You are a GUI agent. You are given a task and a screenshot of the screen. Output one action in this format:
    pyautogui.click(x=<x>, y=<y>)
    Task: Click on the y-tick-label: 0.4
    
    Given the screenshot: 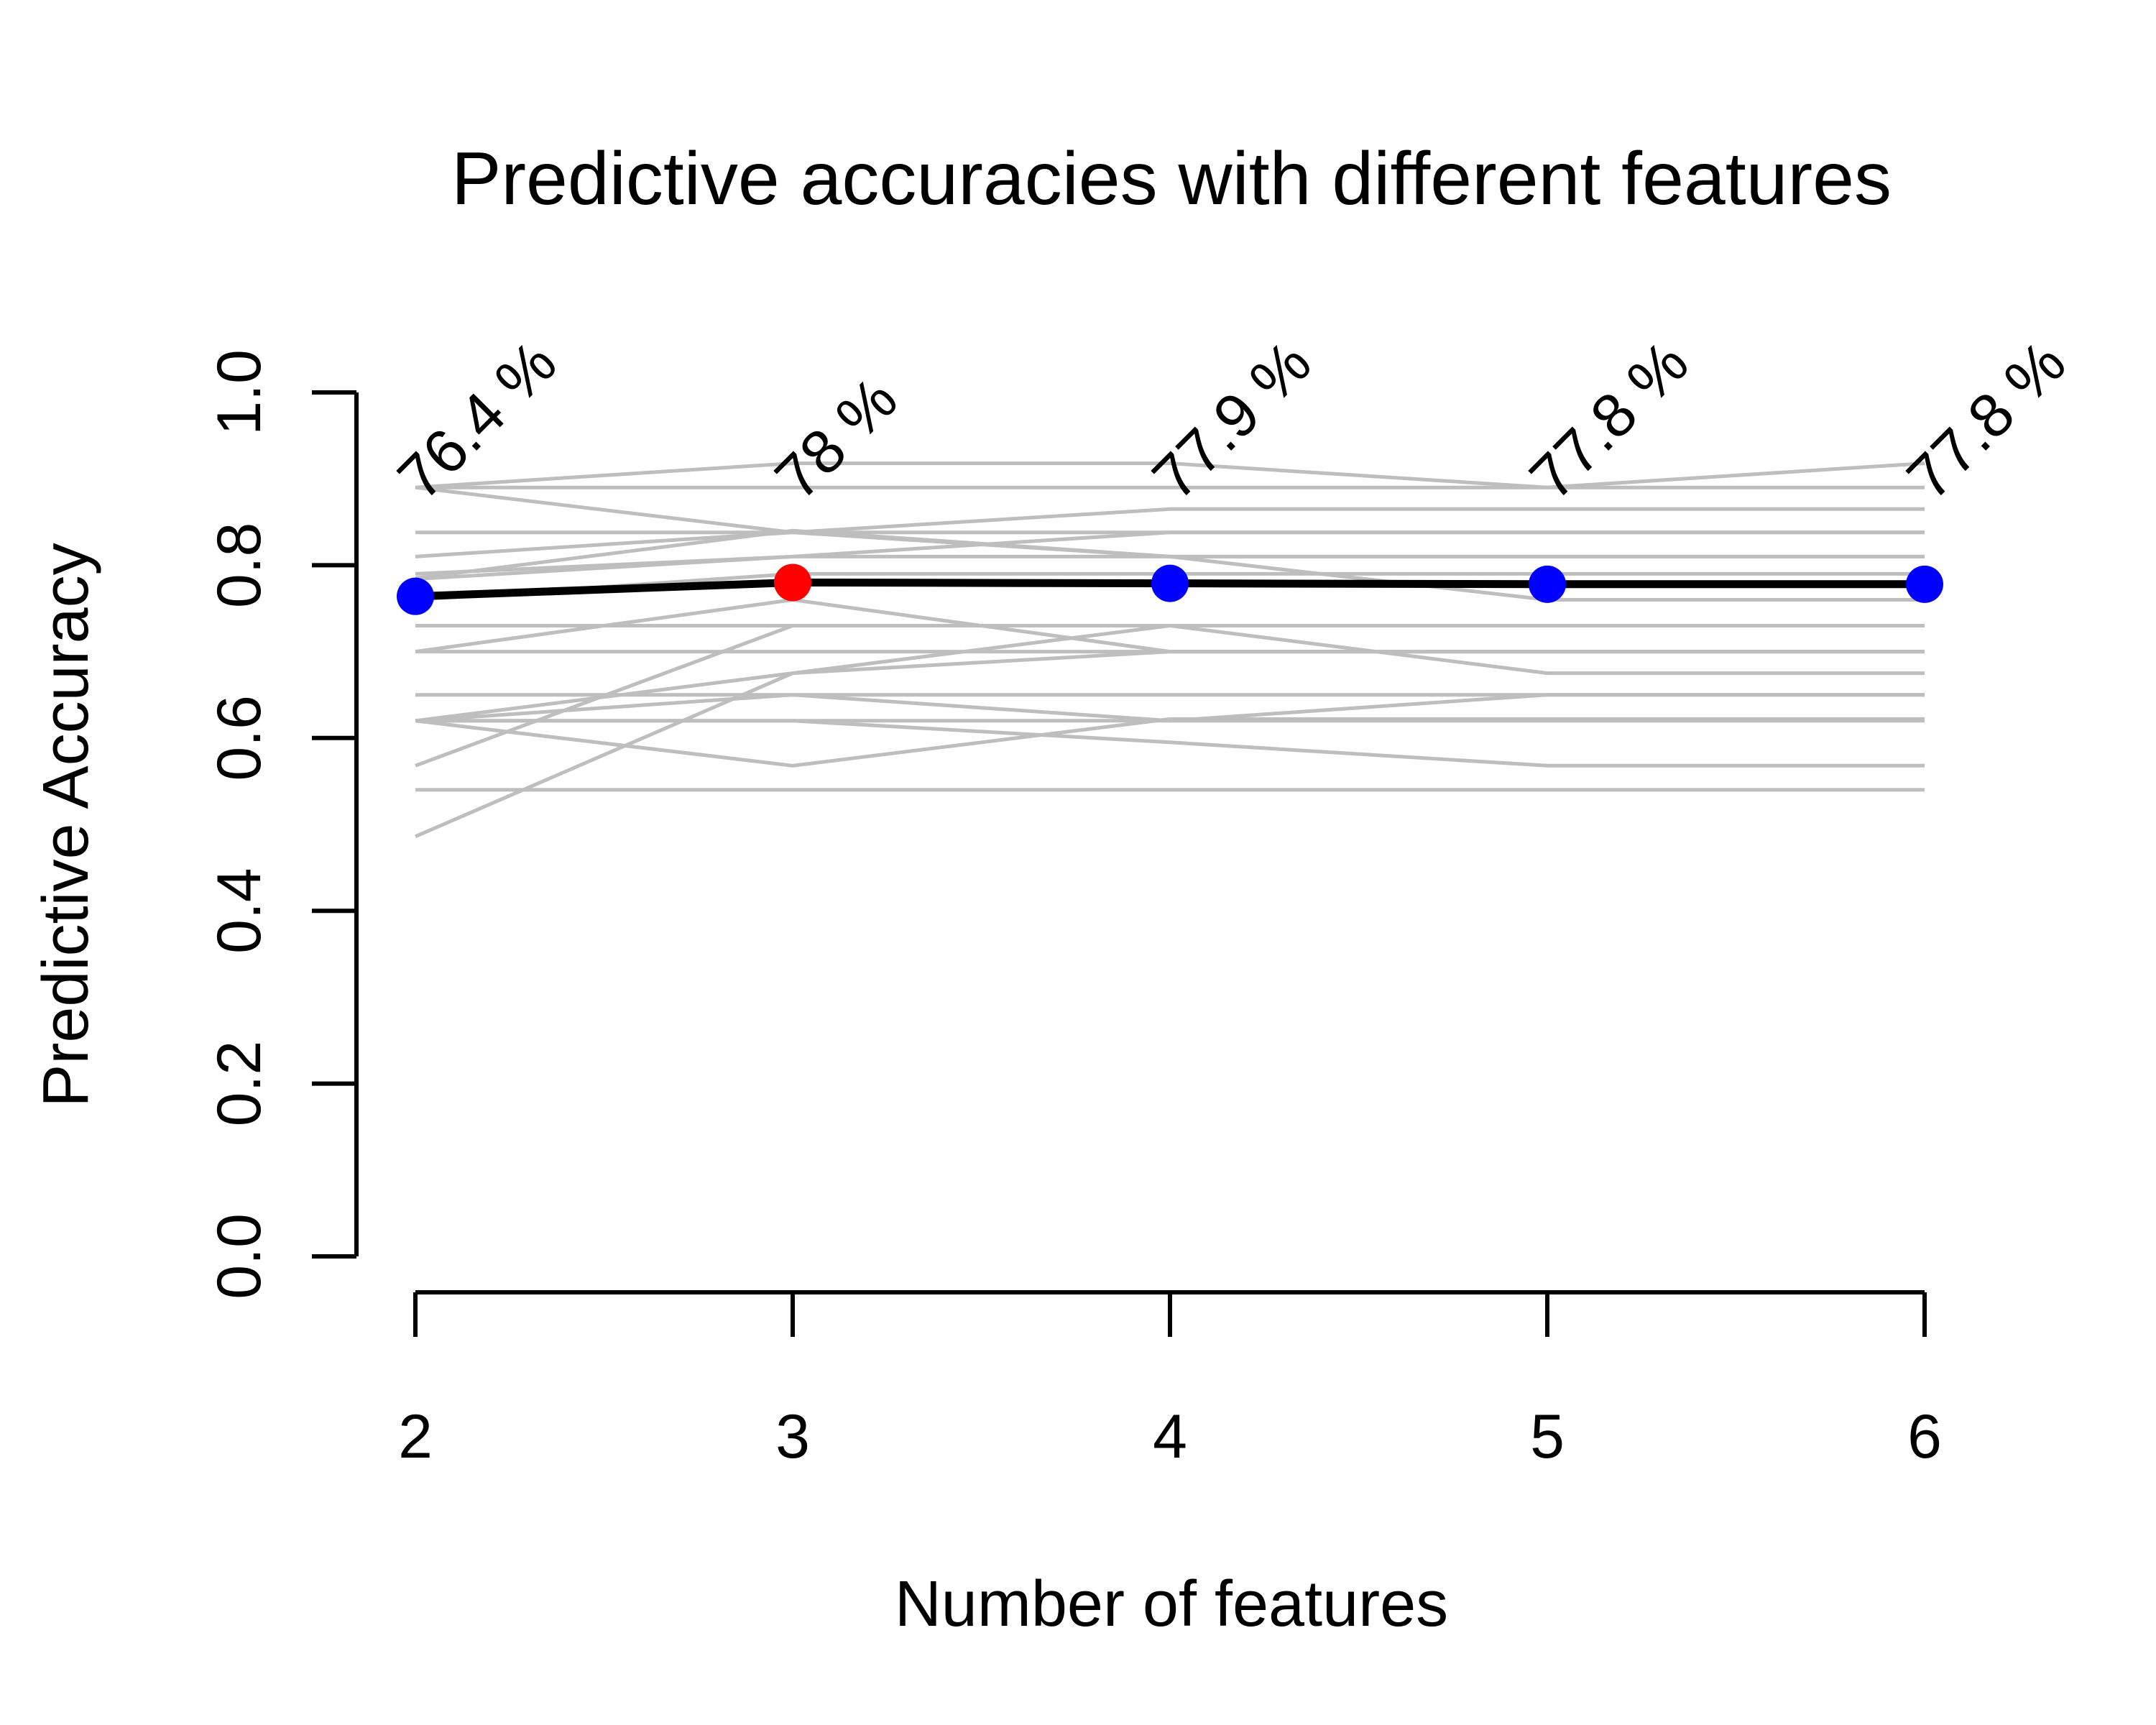 What is the action you would take?
    pyautogui.click(x=239, y=911)
    